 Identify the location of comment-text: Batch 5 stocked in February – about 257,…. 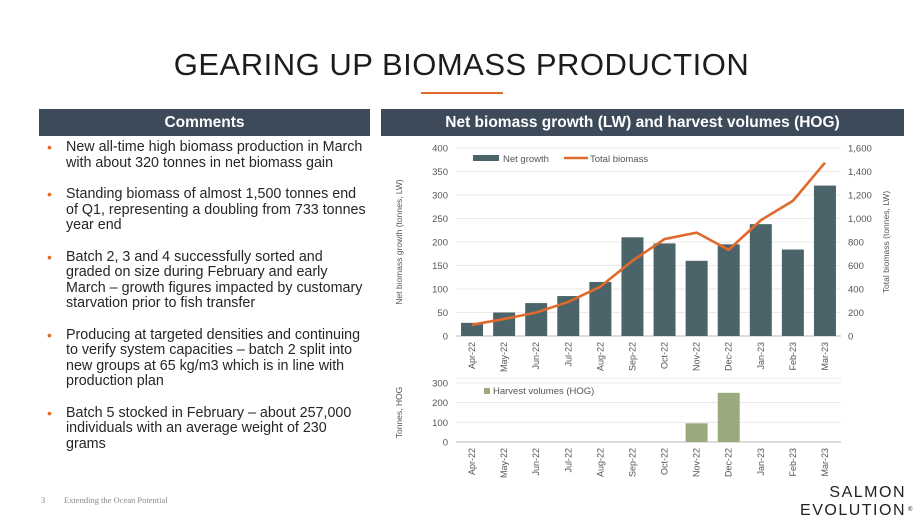
(209, 428).